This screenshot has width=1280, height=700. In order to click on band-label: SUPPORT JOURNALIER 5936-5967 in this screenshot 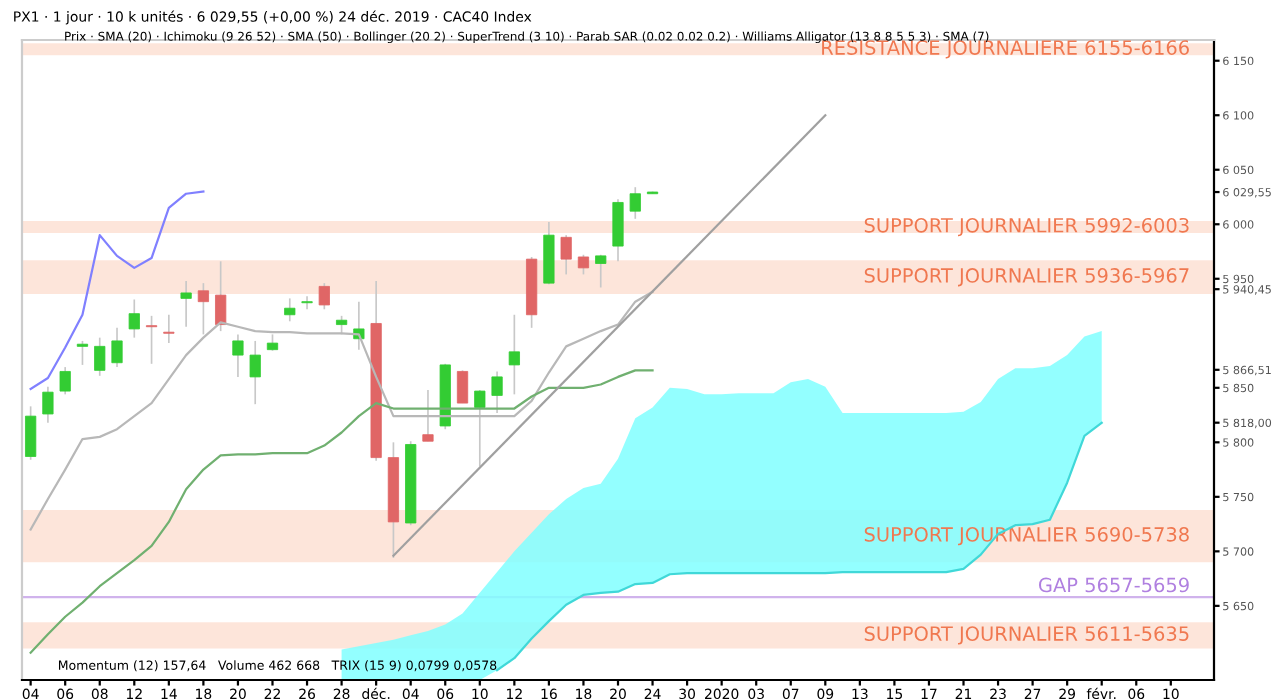, I will do `click(1026, 277)`.